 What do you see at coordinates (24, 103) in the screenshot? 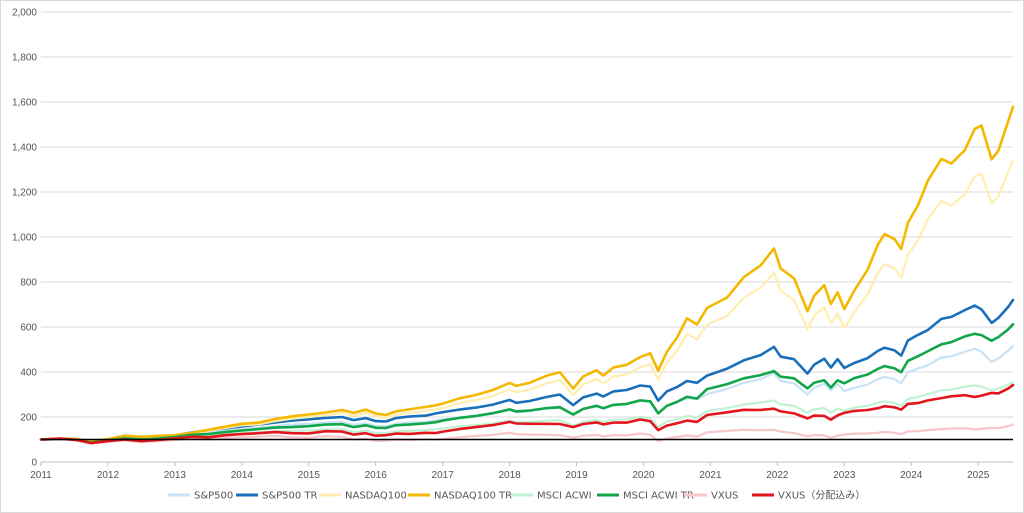
I see `y-tick-label: 1,600` at bounding box center [24, 103].